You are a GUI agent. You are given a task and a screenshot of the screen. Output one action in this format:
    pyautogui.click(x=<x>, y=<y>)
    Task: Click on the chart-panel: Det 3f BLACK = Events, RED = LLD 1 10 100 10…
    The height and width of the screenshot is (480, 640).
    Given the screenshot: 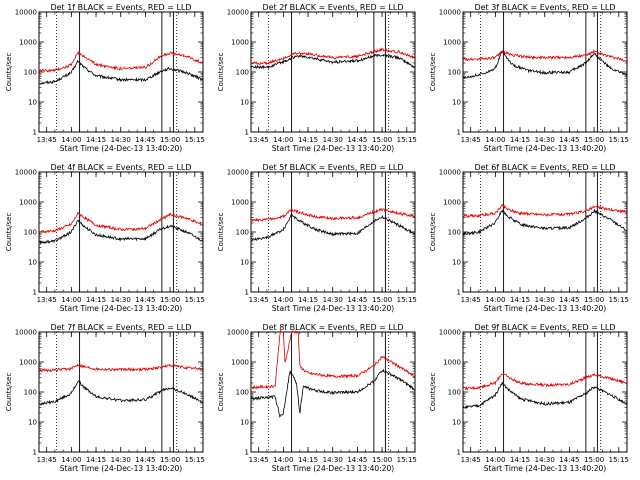 What is the action you would take?
    pyautogui.click(x=529, y=78)
    